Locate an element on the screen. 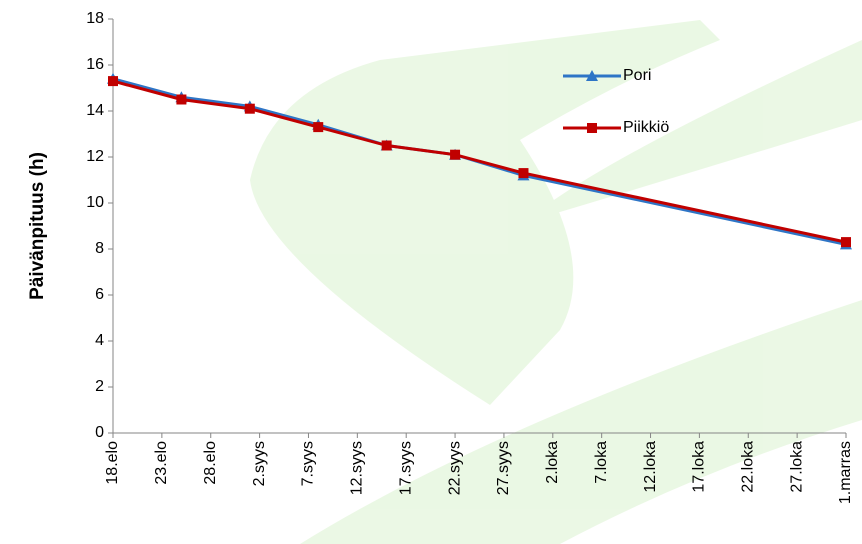 This screenshot has height=544, width=862. x-tick-label: 22.syys is located at coordinates (454, 468).